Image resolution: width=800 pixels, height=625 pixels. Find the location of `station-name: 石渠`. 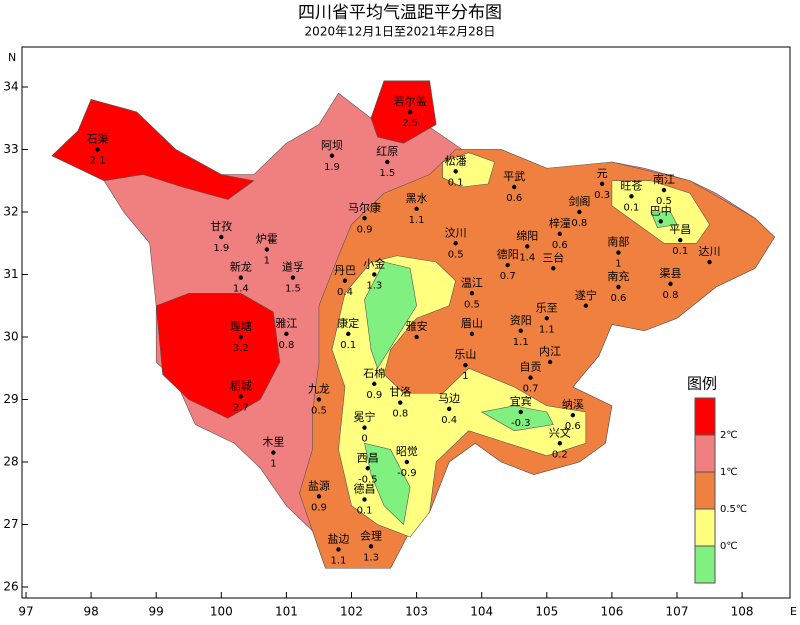

station-name: 石渠 is located at coordinates (98, 139).